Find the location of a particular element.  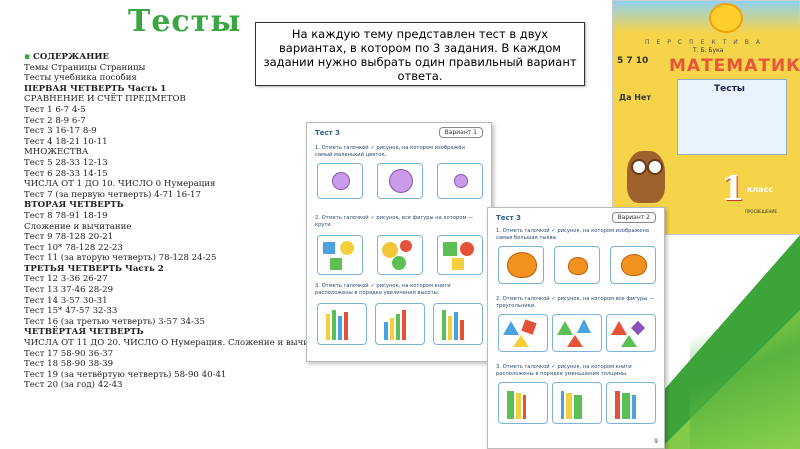

contents-line: Тест 2 8-9 6-7 is located at coordinates (55, 120).